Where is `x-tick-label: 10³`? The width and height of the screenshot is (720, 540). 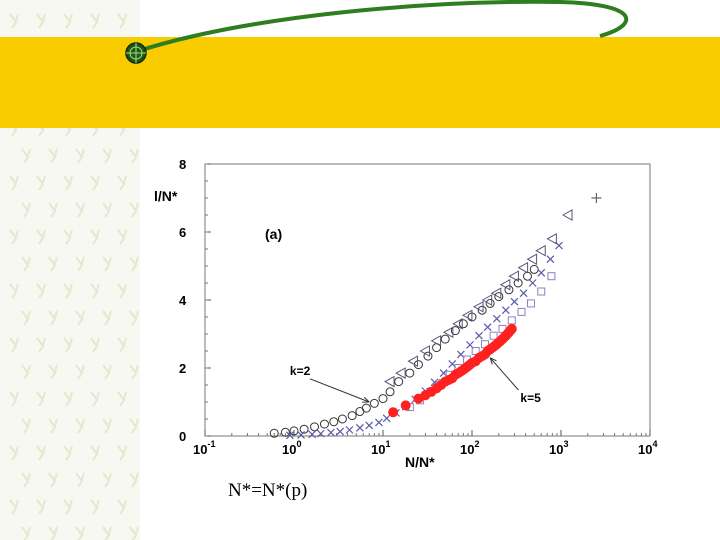 x-tick-label: 10³ is located at coordinates (558, 448).